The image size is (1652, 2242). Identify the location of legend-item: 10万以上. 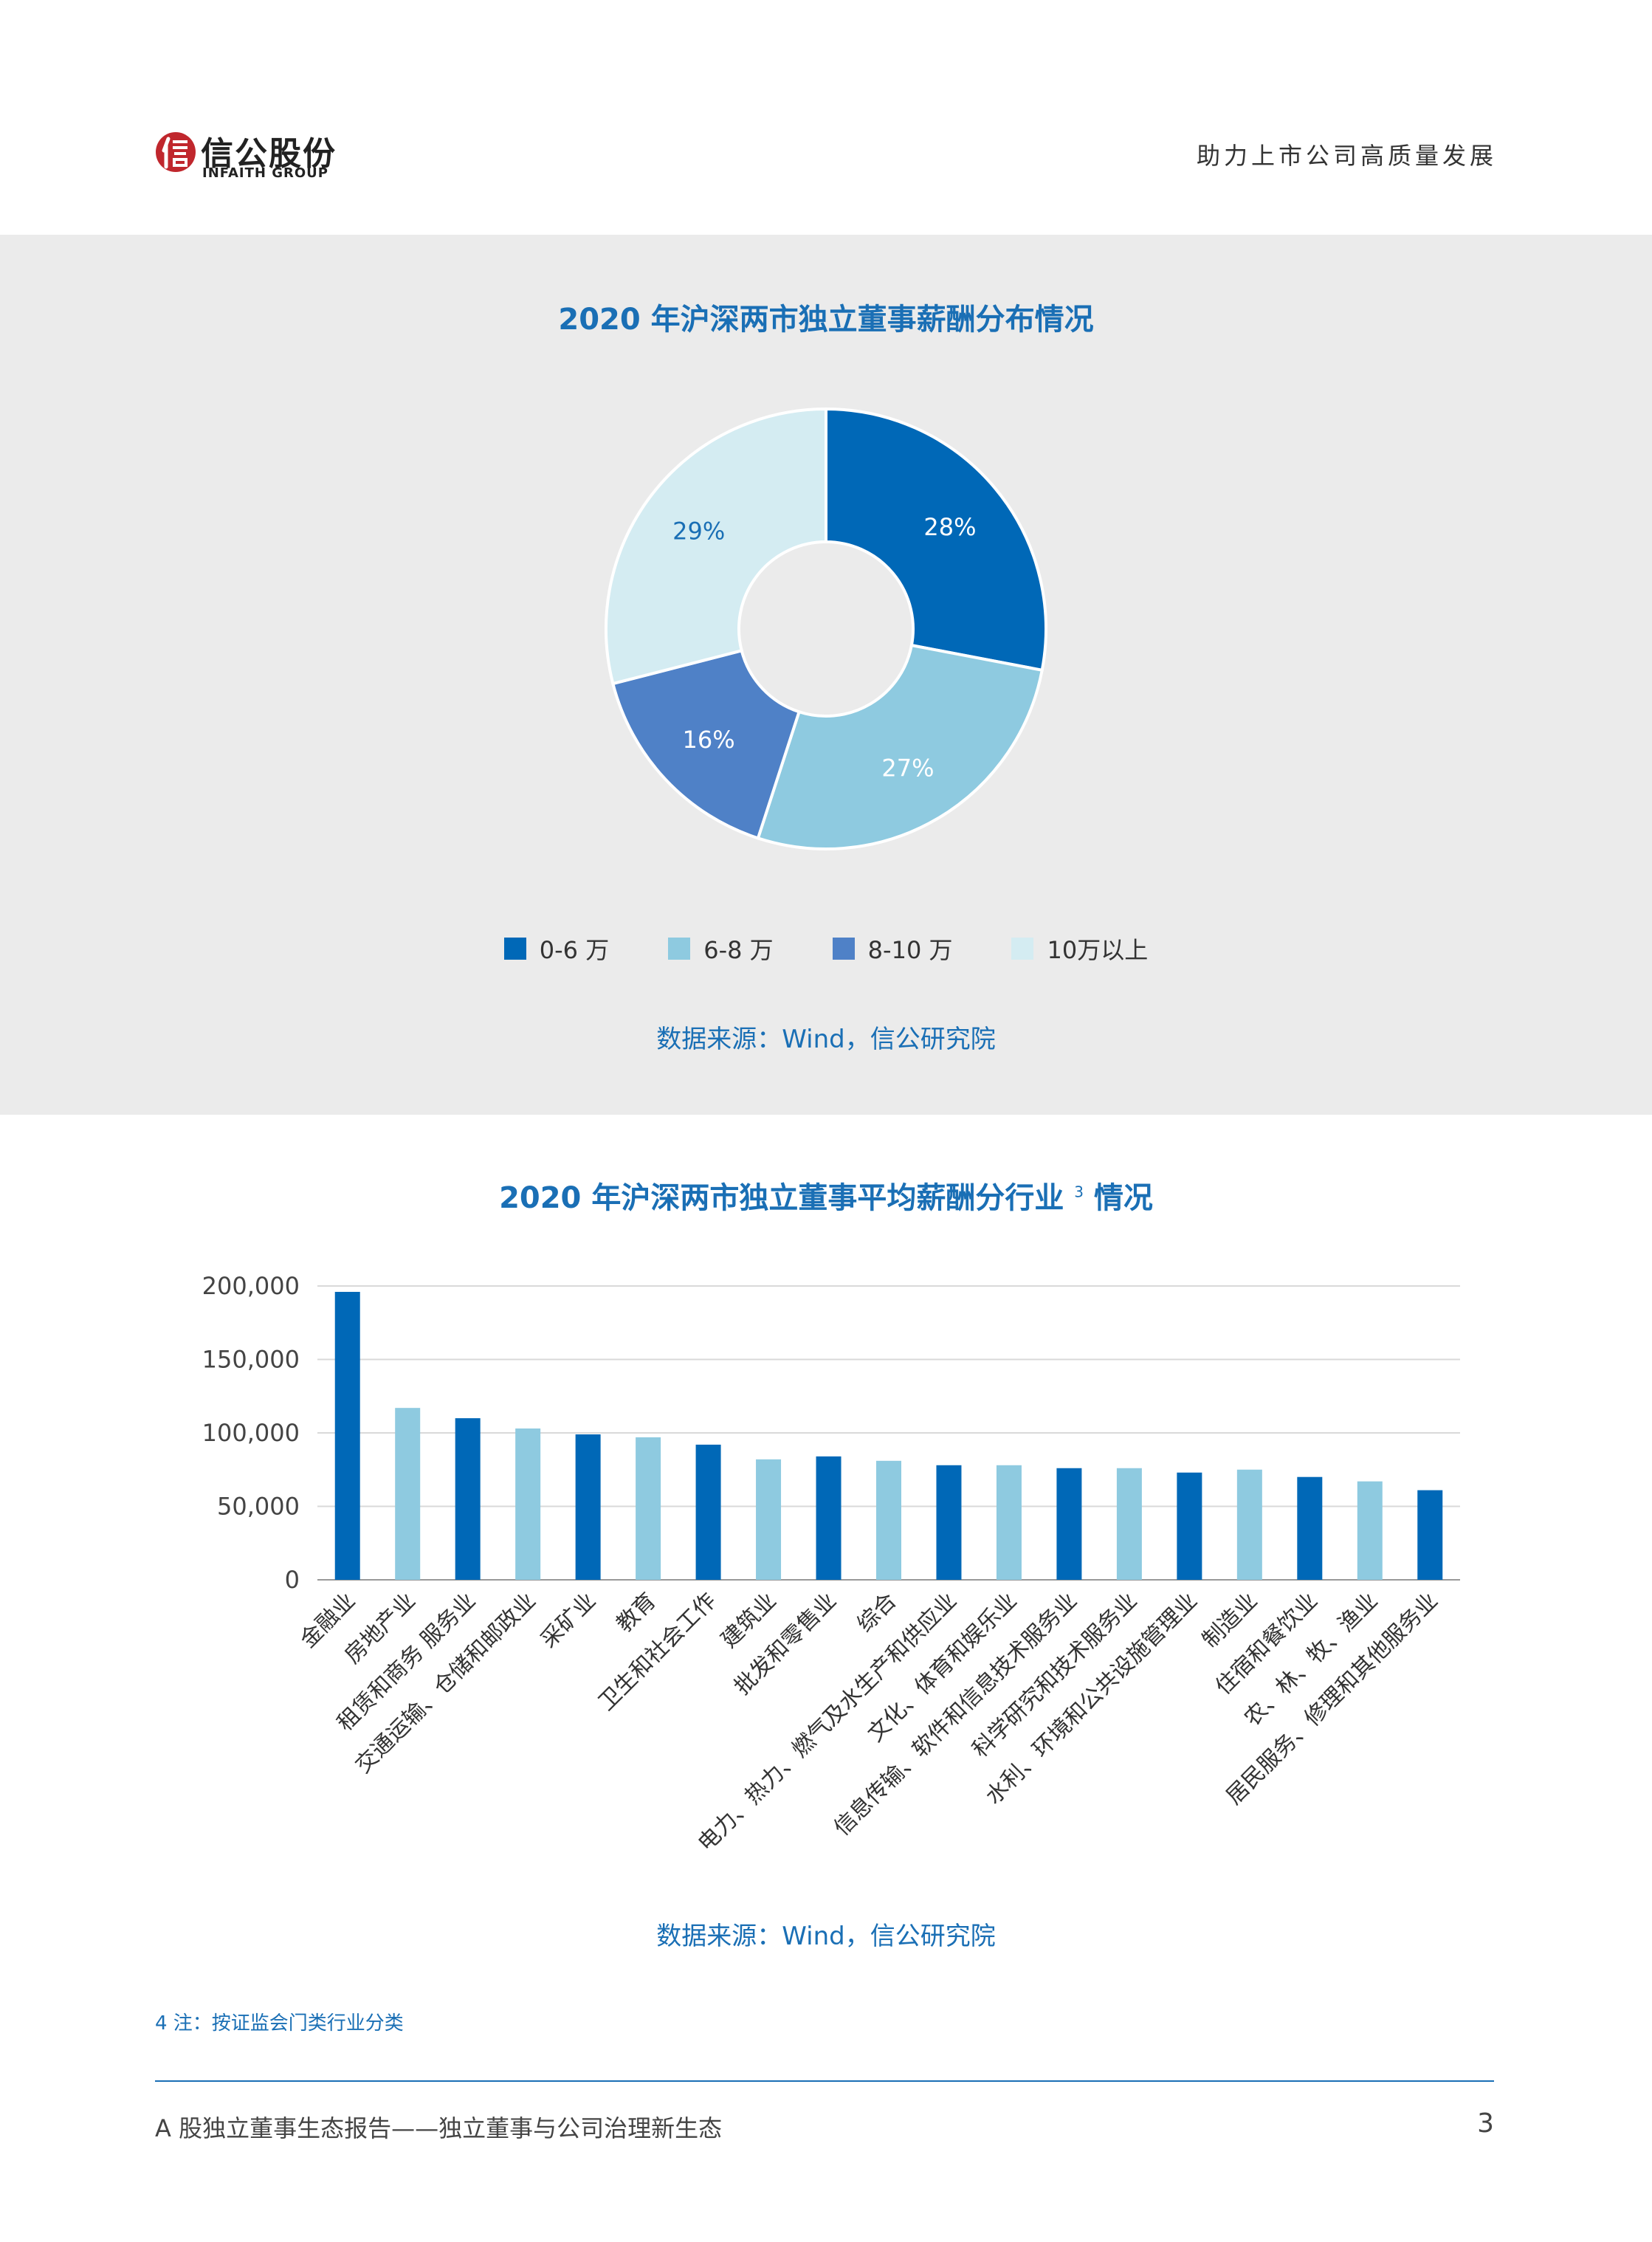
(1079, 949).